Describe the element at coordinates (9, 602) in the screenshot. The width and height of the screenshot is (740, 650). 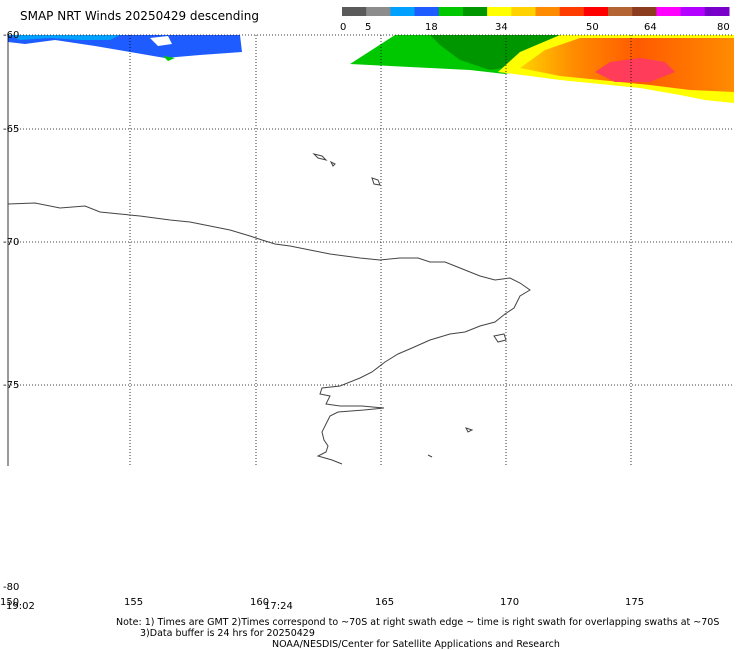
I see `lon-label: 150` at that location.